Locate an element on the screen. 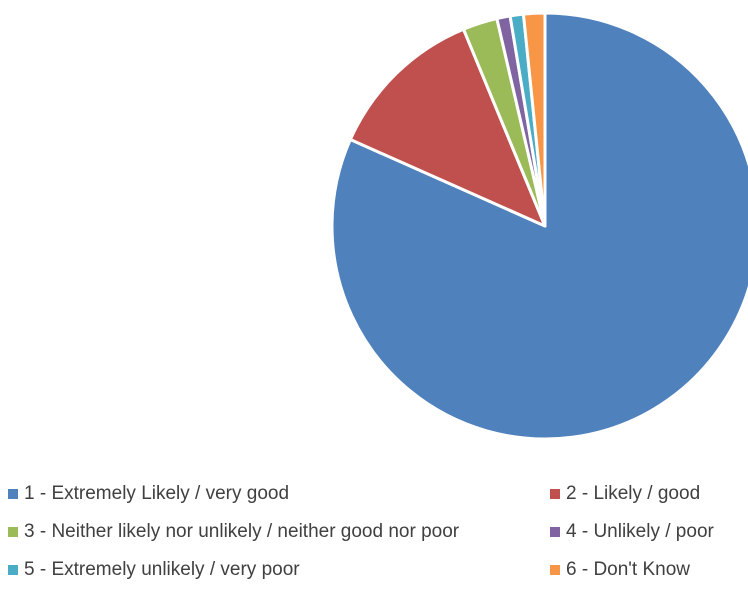 The image size is (748, 592). legend-item-4: 4 - Unlikely / poor is located at coordinates (632, 532).